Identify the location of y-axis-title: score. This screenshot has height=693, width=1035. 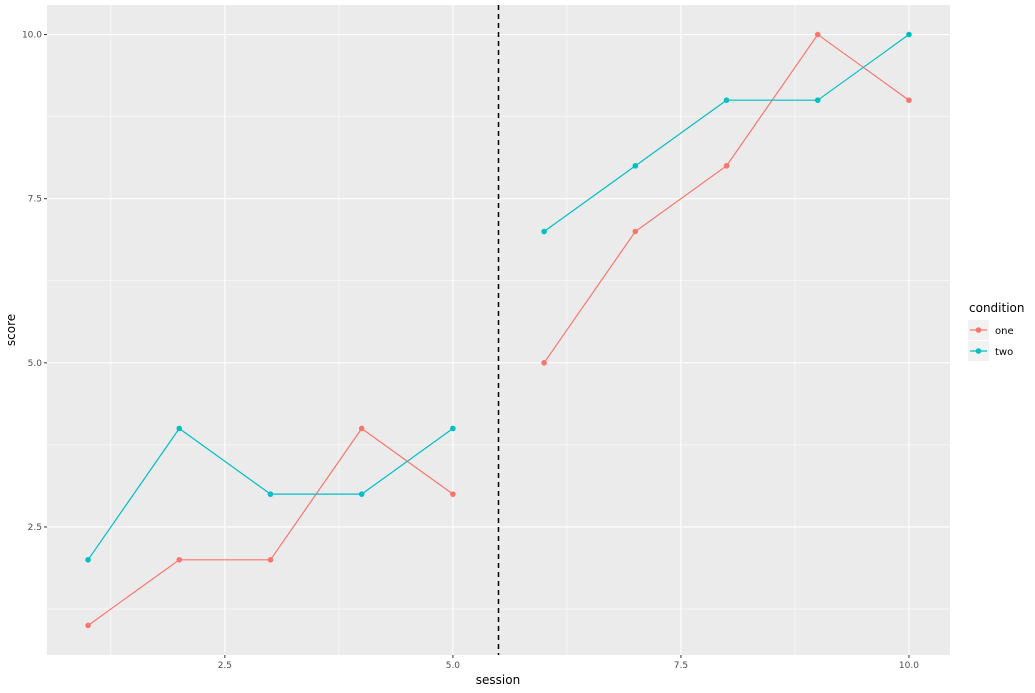
(11, 330).